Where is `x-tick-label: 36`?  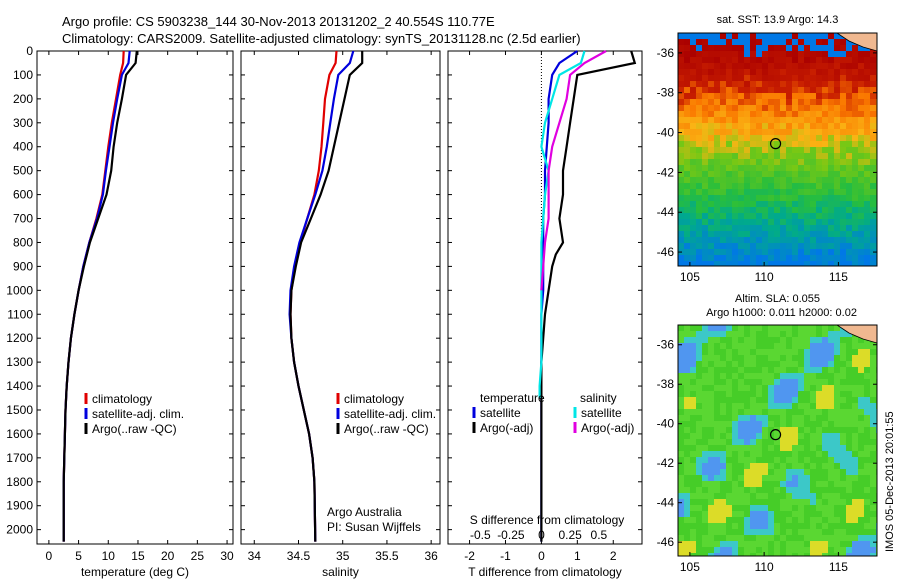
x-tick-label: 36 is located at coordinates (431, 556).